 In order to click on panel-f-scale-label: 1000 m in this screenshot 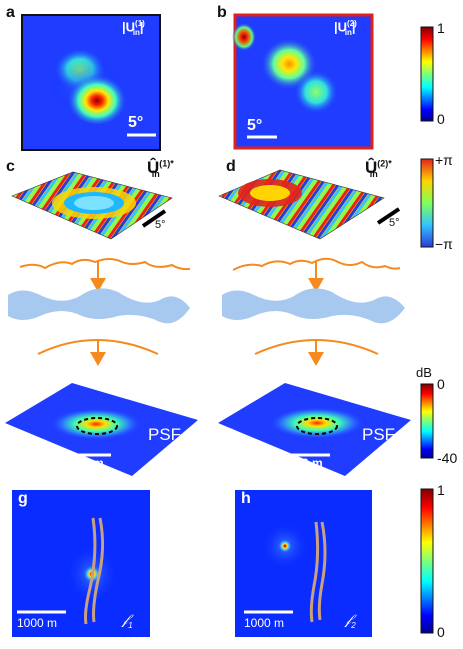, I will do `click(302, 463)`.